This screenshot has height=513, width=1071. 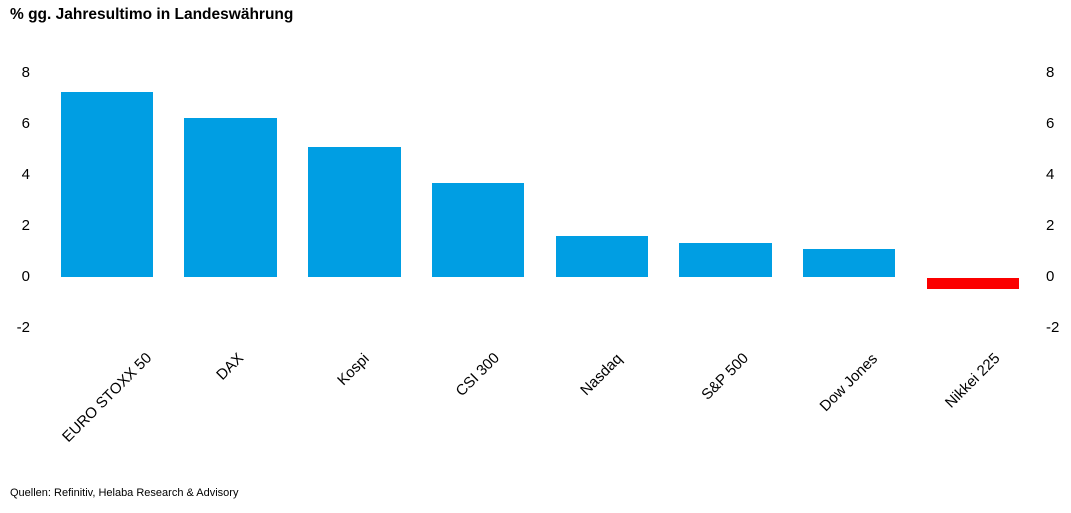 What do you see at coordinates (1050, 174) in the screenshot?
I see `y-axis-tick-right: 4` at bounding box center [1050, 174].